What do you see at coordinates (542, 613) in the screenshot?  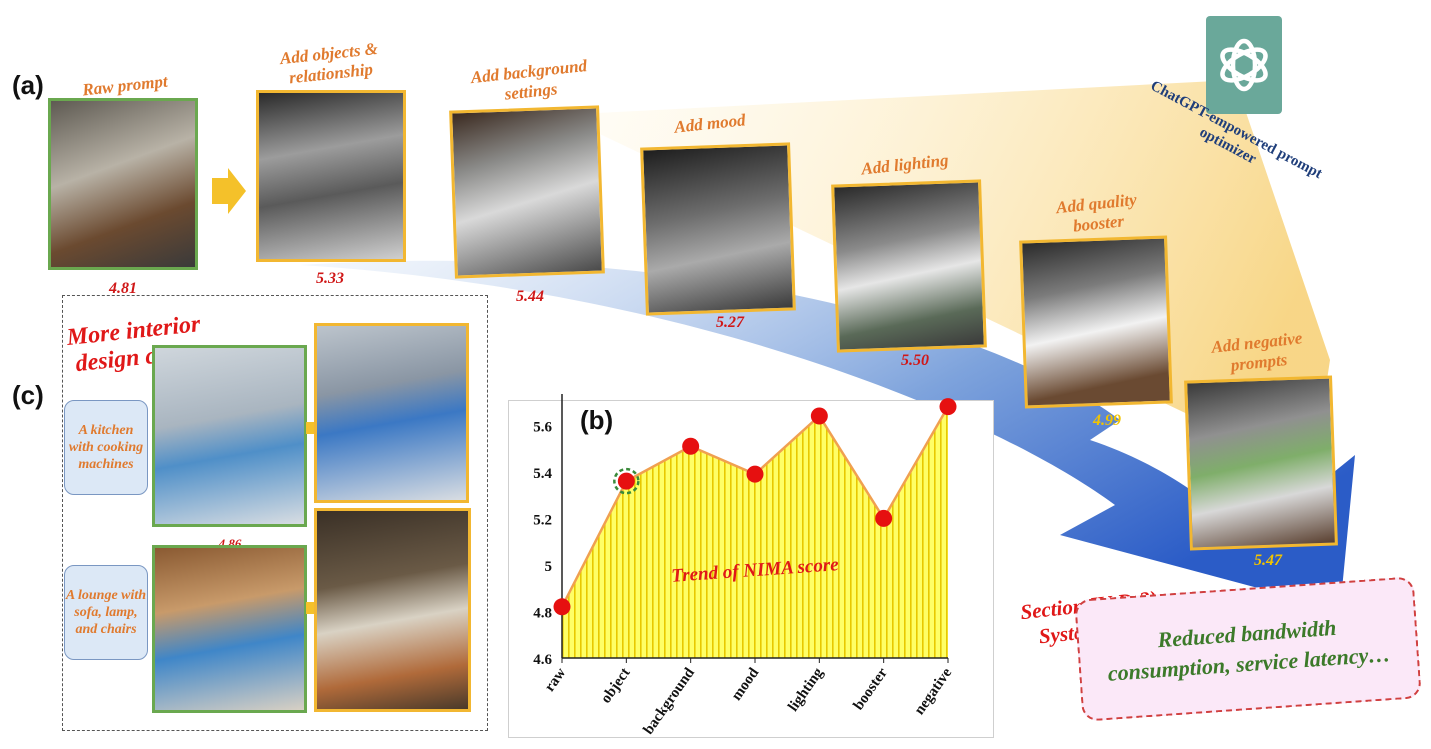 I see `y-tick-label: 4.8` at bounding box center [542, 613].